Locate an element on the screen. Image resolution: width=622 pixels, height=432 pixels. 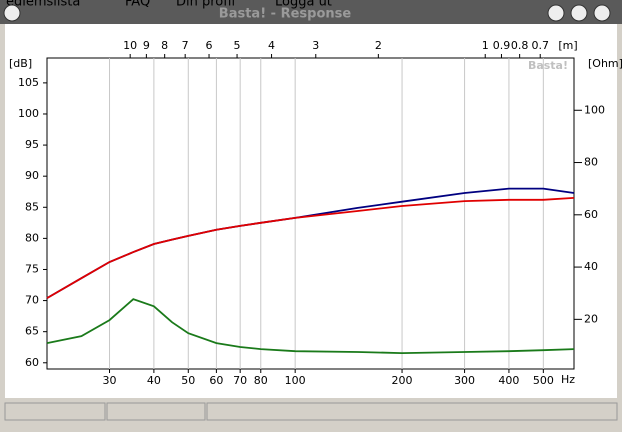
window-title: Basta! - Response is located at coordinates (285, 14).